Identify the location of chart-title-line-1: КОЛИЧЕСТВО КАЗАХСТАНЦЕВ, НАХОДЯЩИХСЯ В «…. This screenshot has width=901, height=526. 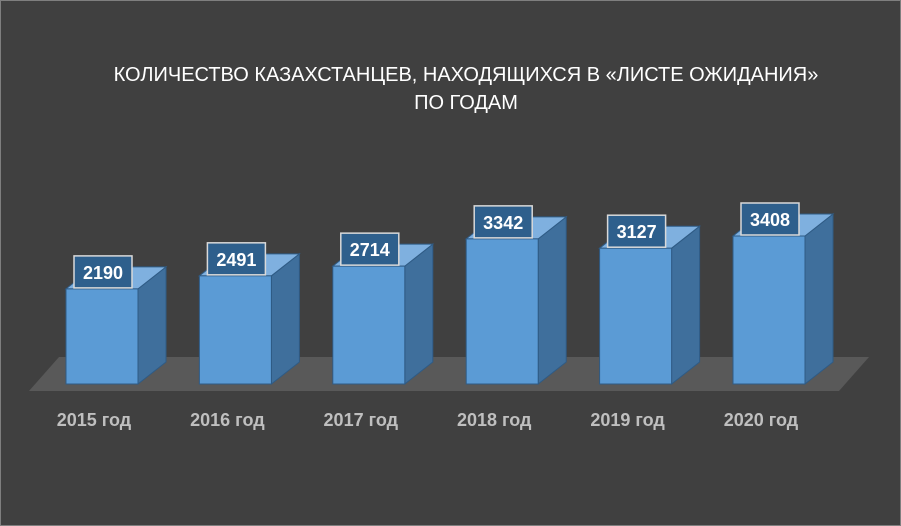
(466, 75).